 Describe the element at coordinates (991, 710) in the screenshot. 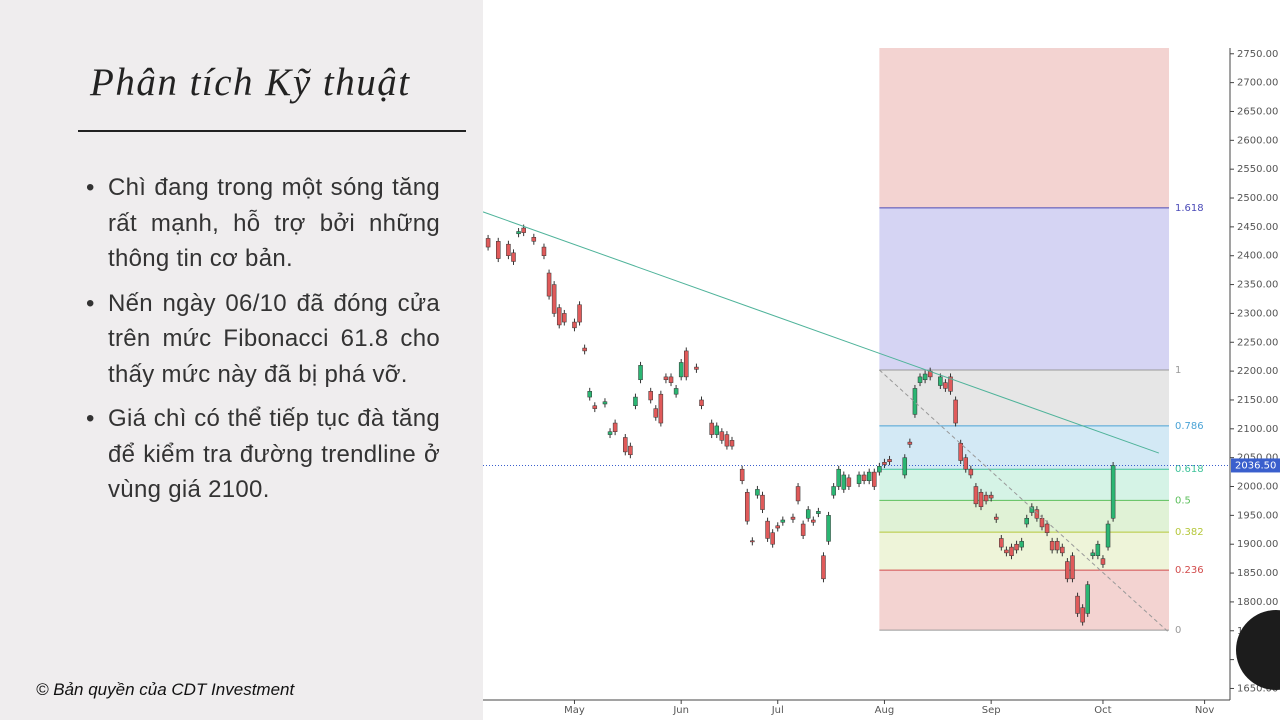

I see `x-tick-label: Sep` at that location.